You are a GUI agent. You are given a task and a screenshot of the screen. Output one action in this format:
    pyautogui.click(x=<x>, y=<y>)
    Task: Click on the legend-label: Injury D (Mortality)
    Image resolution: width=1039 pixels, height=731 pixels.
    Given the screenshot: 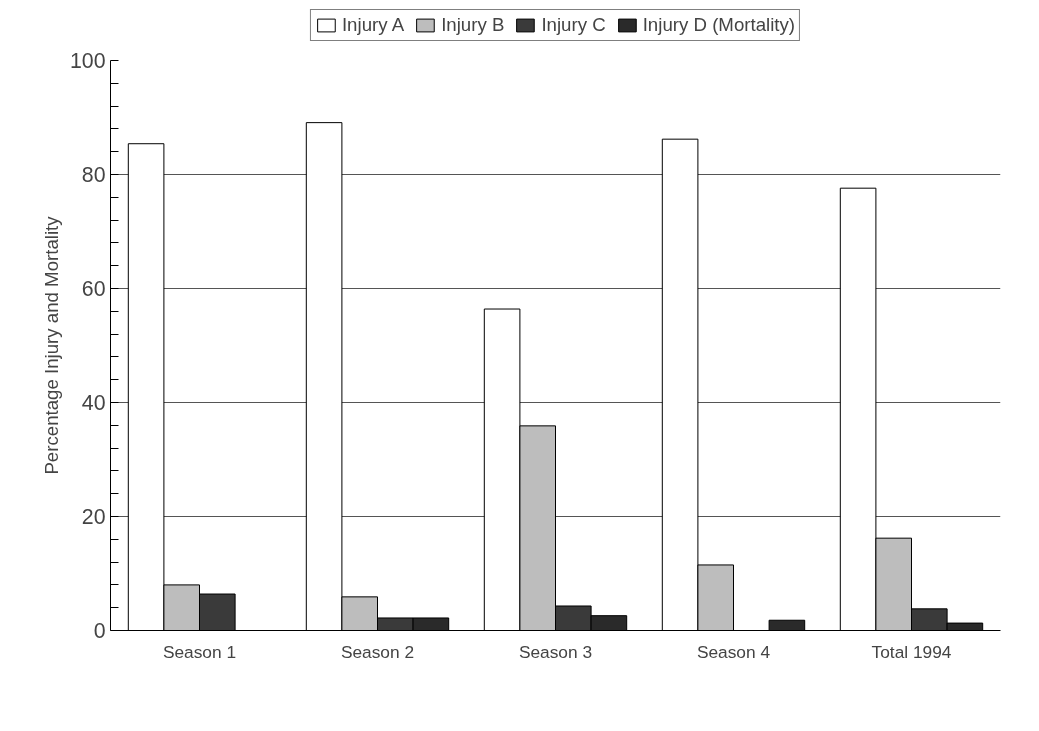 What is the action you would take?
    pyautogui.click(x=719, y=25)
    